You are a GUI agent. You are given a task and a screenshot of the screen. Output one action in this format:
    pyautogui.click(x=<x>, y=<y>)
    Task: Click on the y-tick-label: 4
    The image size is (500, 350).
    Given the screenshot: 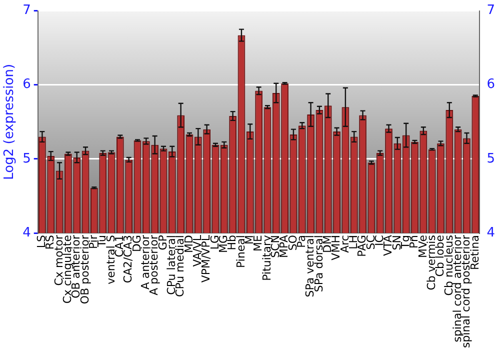 What is the action you would take?
    pyautogui.click(x=26, y=232)
    